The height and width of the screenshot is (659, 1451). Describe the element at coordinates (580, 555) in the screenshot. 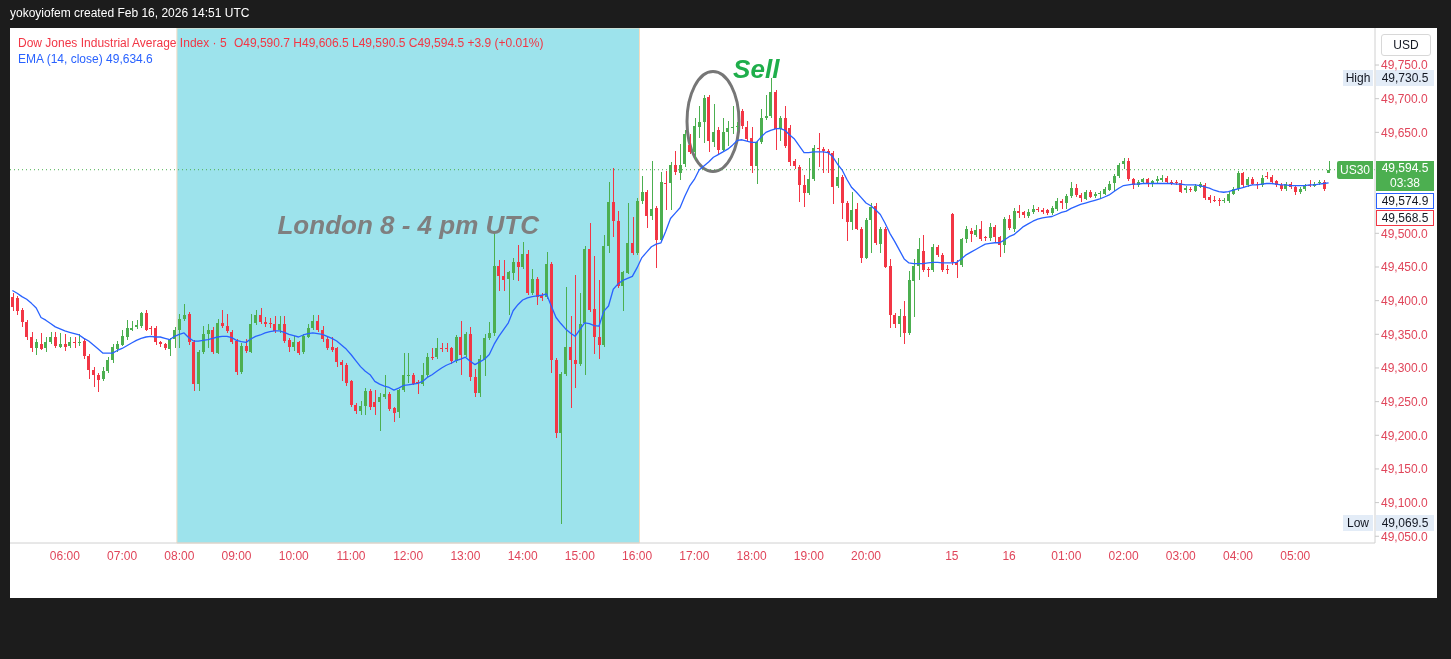

I see `x-tick-label: 15:00` at that location.